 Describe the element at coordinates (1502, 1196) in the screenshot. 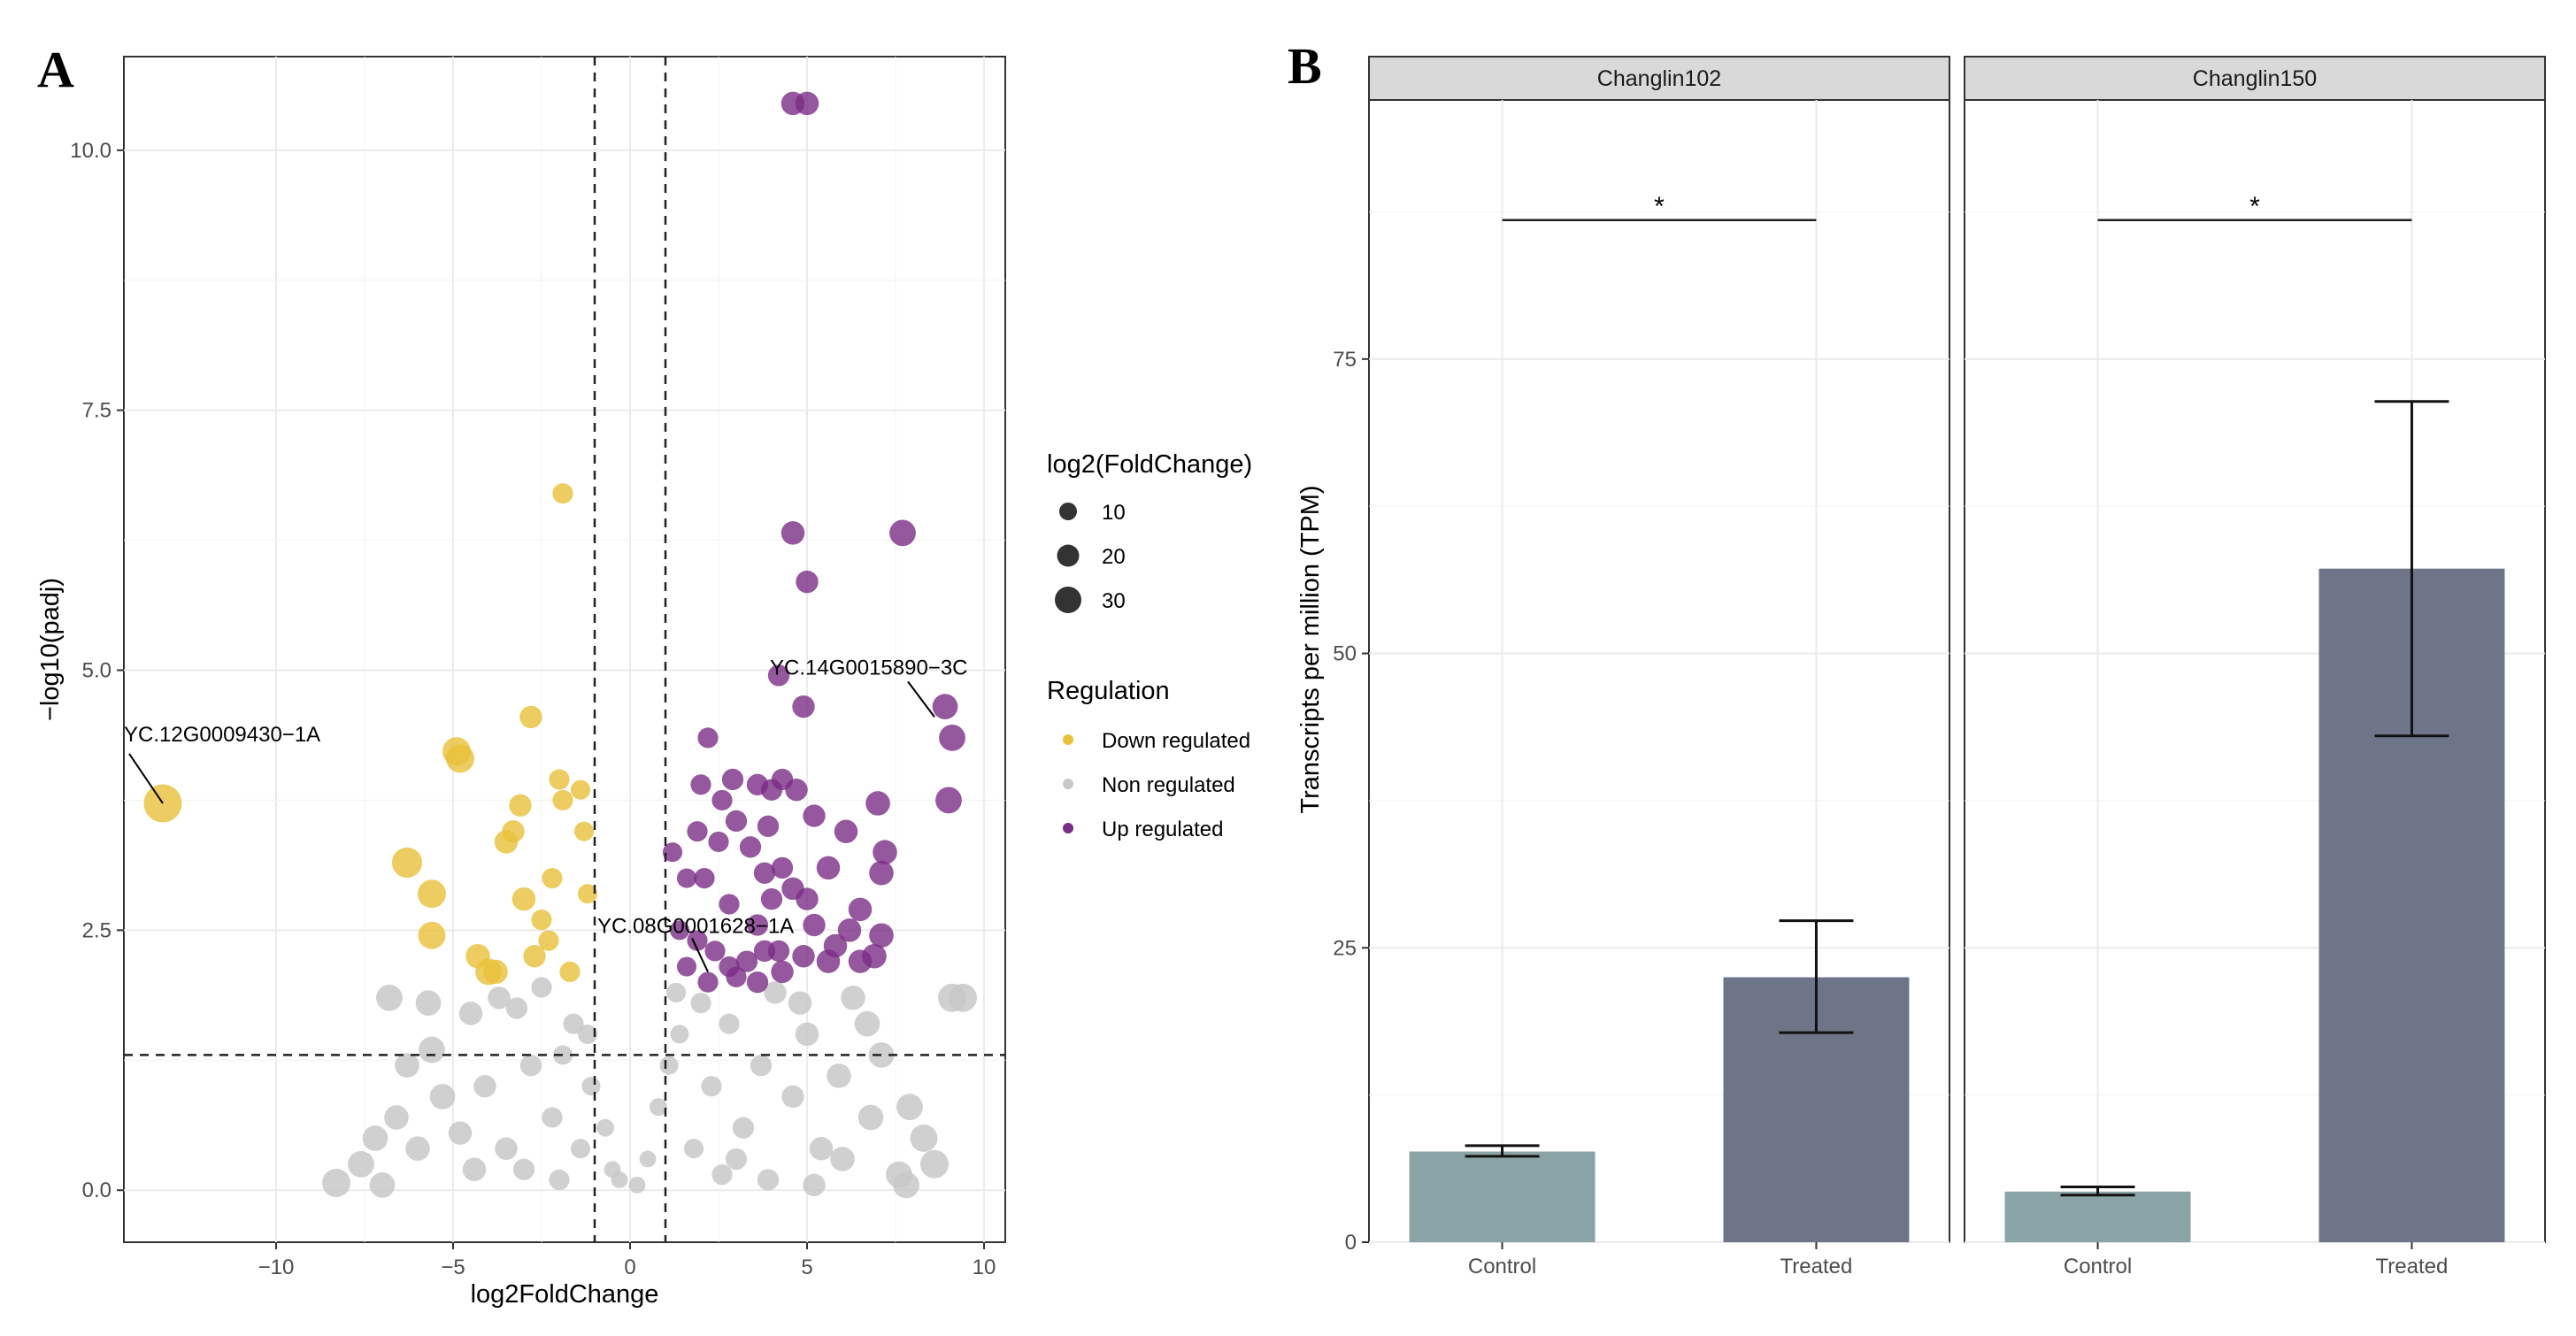

I see `bar-control` at that location.